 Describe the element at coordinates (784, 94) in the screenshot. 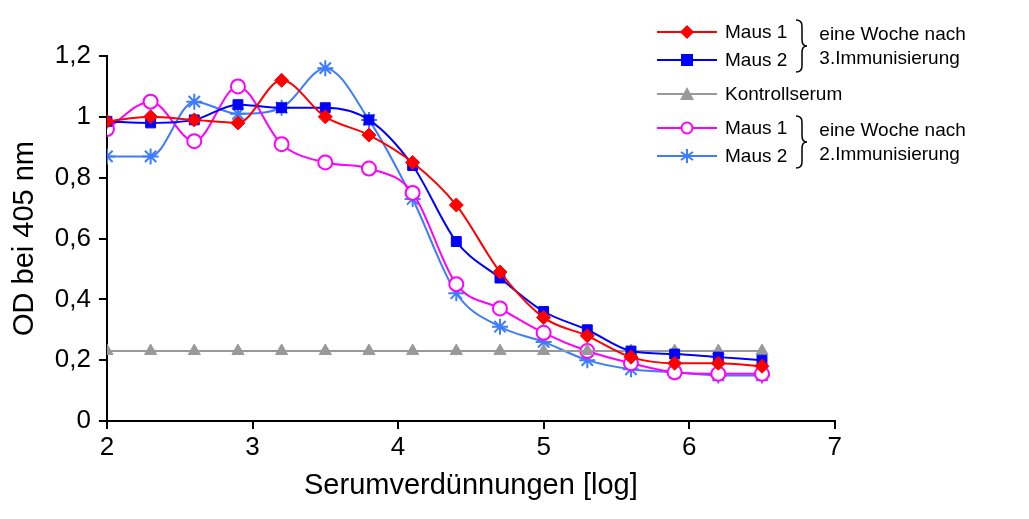

I see `legend-label: Kontrollserum` at that location.